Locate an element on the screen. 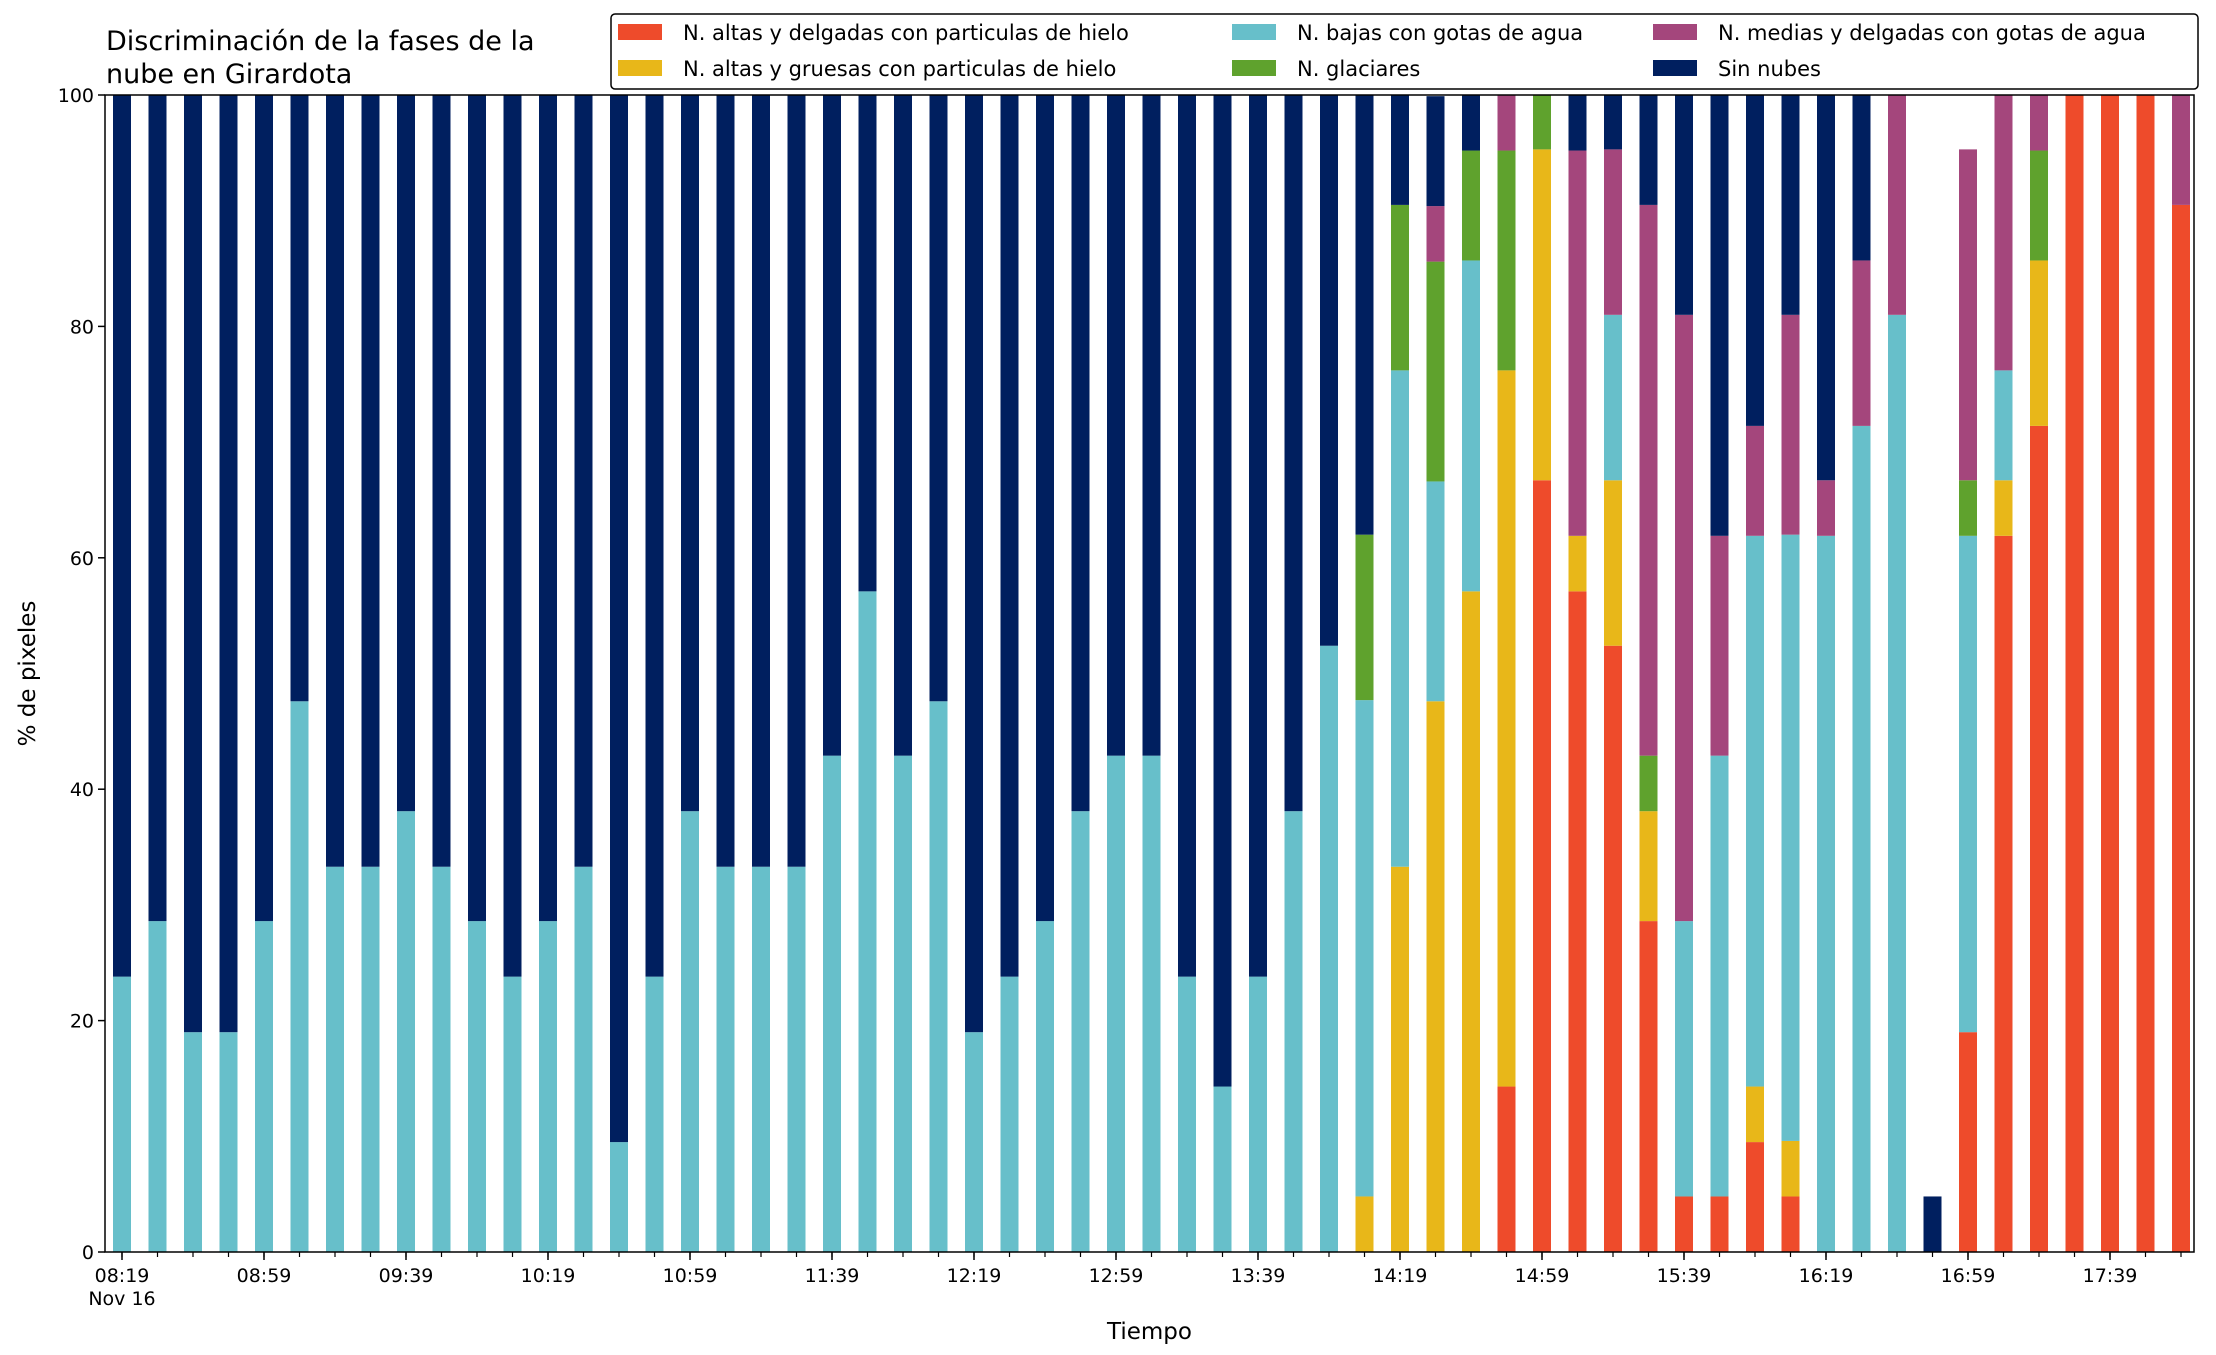 The height and width of the screenshot is (1355, 2216). x-tick-label-10: 14:59 is located at coordinates (1542, 1276).